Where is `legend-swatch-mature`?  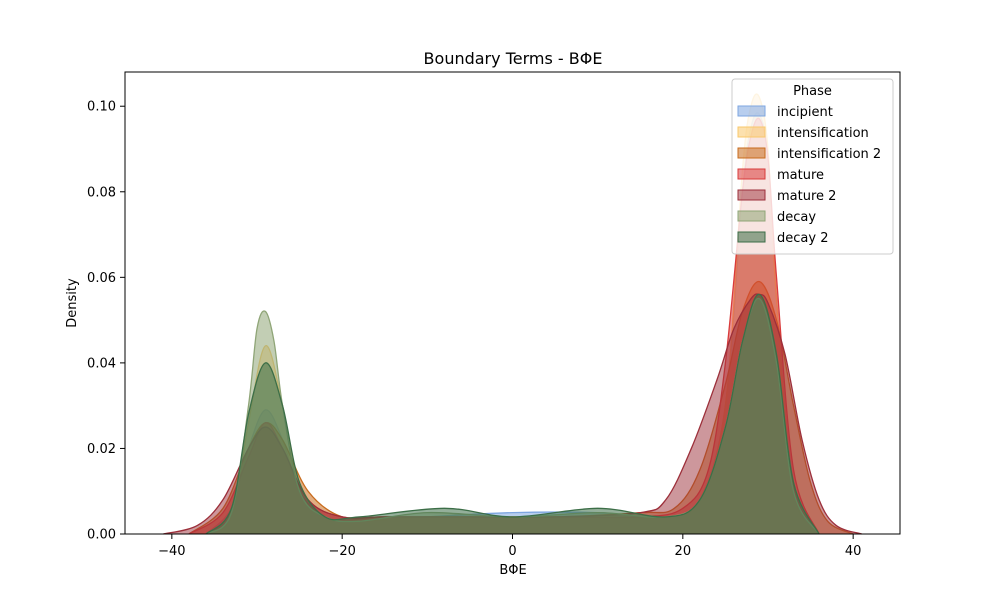 legend-swatch-mature is located at coordinates (751, 174).